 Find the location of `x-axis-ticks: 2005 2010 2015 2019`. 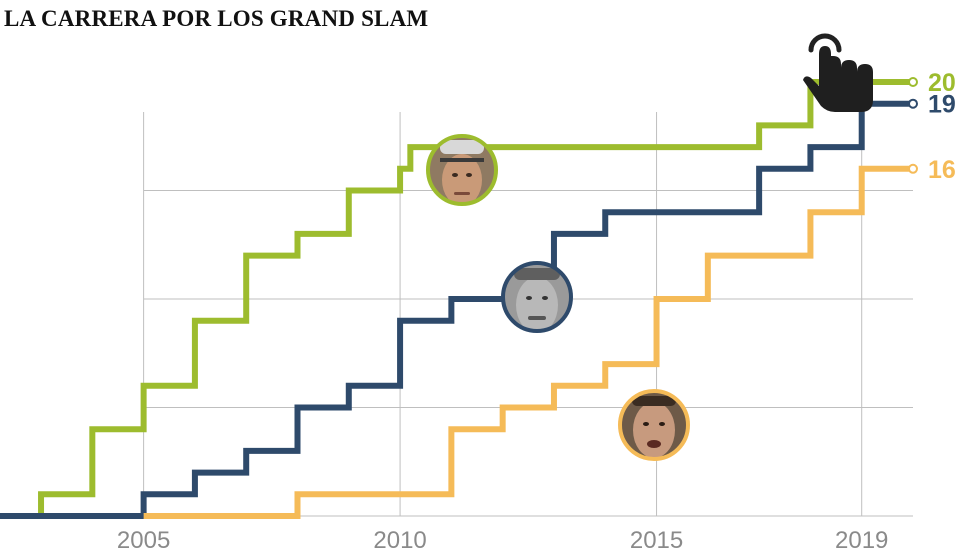

x-axis-ticks: 2005 2010 2015 2019 is located at coordinates (502, 540).